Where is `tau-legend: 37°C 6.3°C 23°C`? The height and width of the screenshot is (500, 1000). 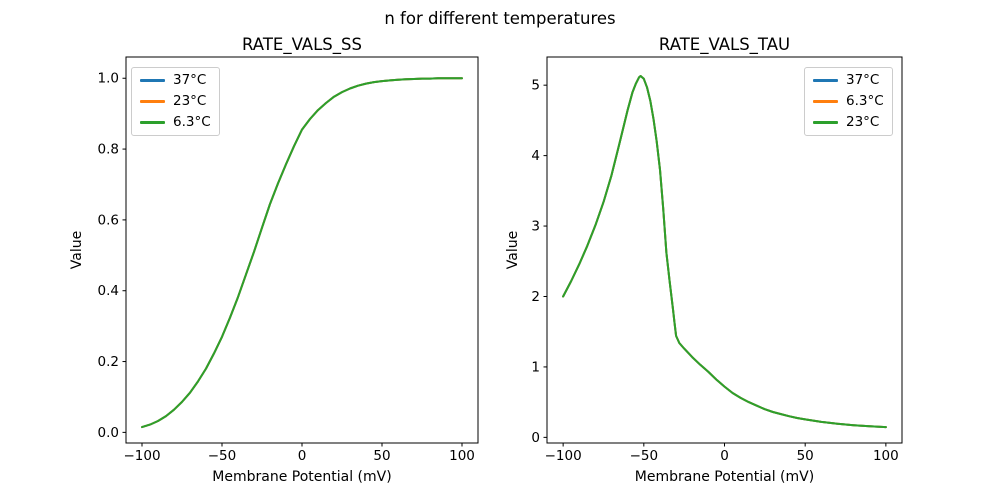
tau-legend: 37°C 6.3°C 23°C is located at coordinates (848, 101).